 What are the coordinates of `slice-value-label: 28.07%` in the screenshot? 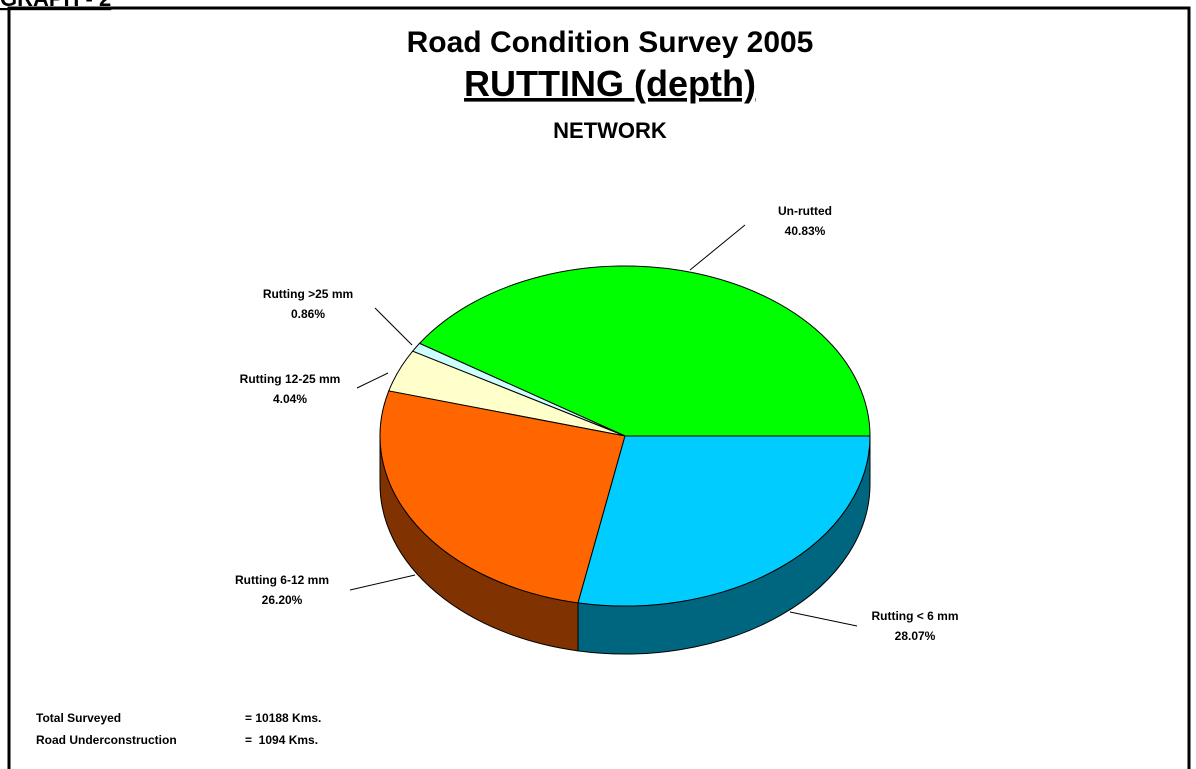 It's located at (915, 636).